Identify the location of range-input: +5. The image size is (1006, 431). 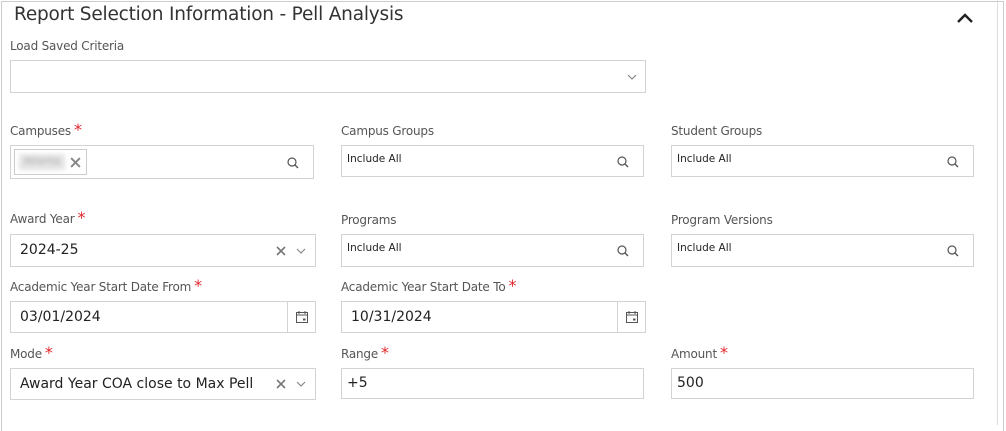
(492, 383).